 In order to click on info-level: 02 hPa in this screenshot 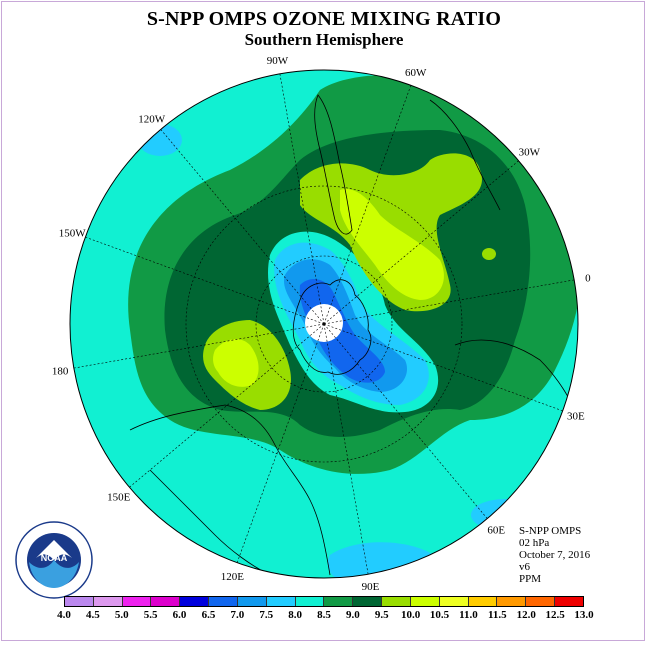, I will do `click(534, 543)`.